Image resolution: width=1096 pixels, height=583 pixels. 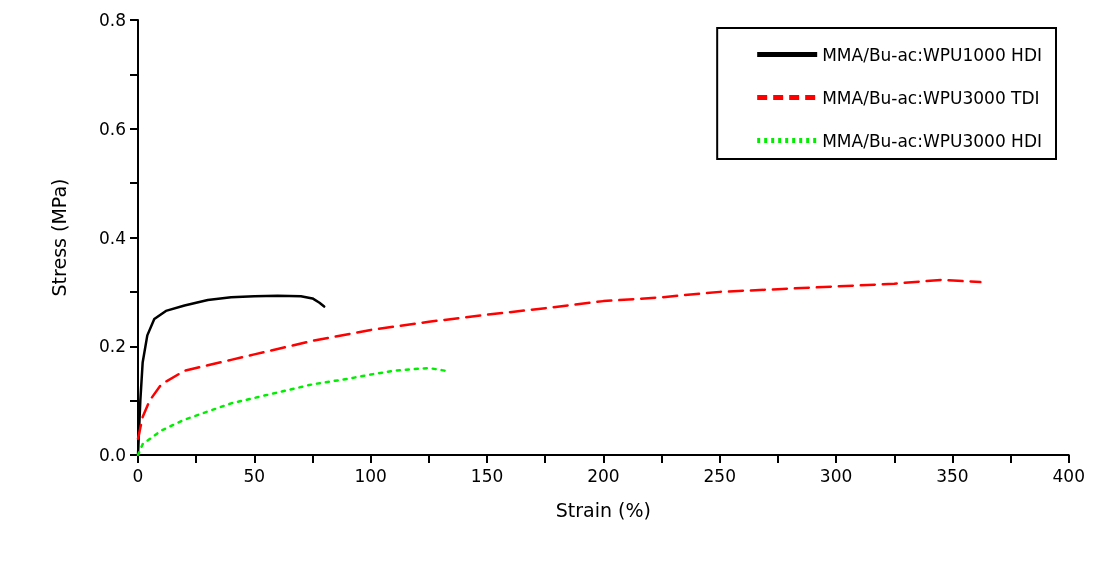 I want to click on x-tick-label: 250, so click(x=719, y=475).